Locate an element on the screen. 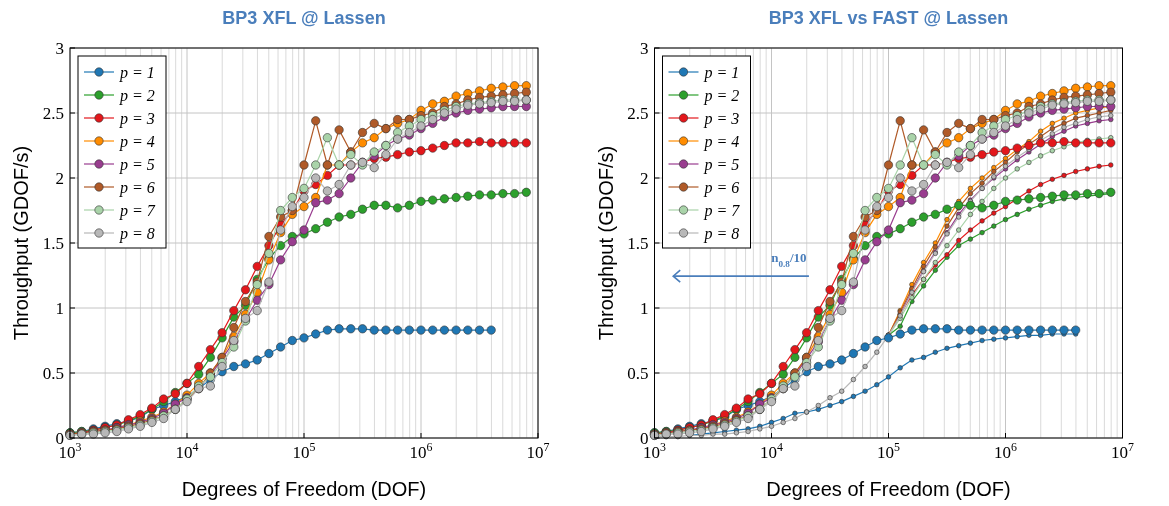 The width and height of the screenshot is (1169, 506). y-tick-label: 0 is located at coordinates (644, 438).